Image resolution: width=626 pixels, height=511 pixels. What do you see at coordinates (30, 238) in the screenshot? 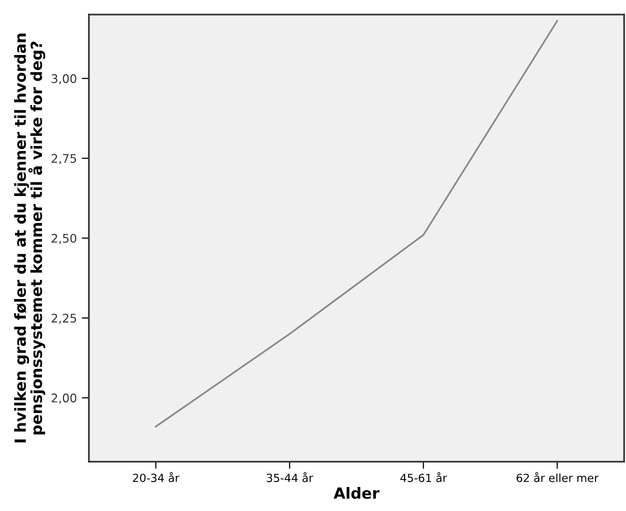
I see `y-axis-title: I hvilken grad føler du at du kjenner til hvordan pensjonssystemet kommer til å virke for deg?` at bounding box center [30, 238].